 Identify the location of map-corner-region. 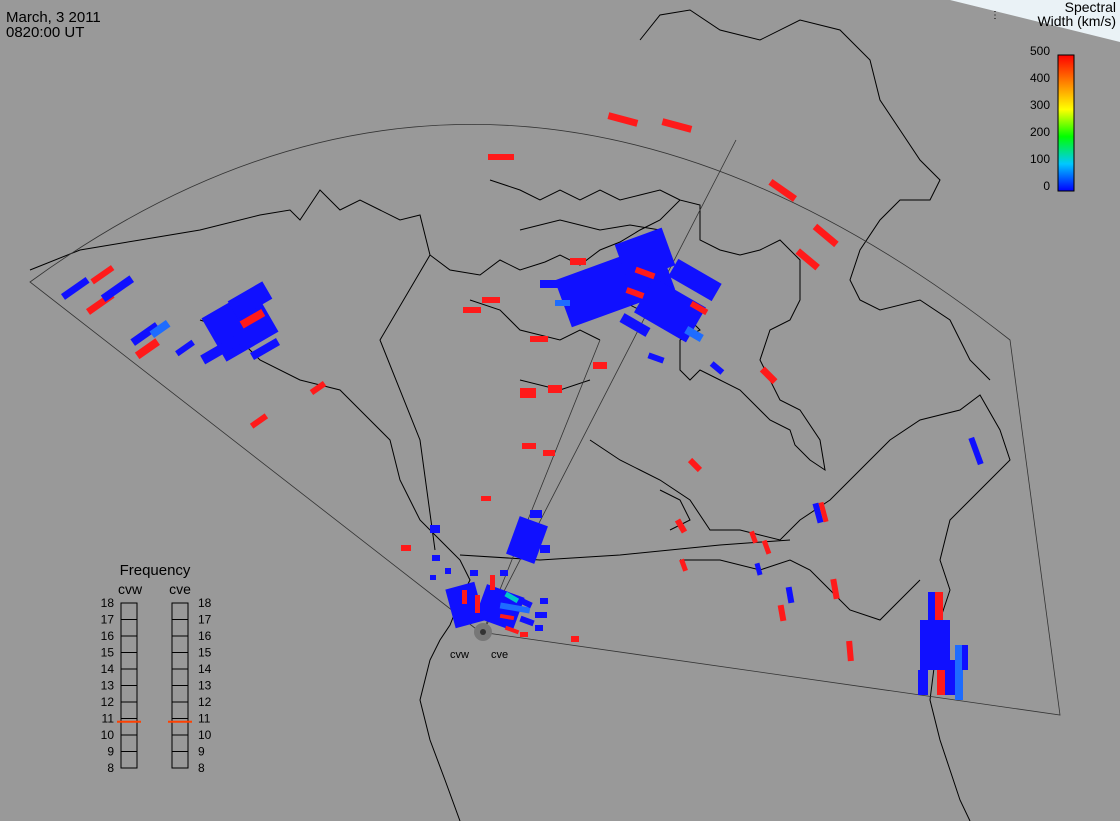
(1035, 21).